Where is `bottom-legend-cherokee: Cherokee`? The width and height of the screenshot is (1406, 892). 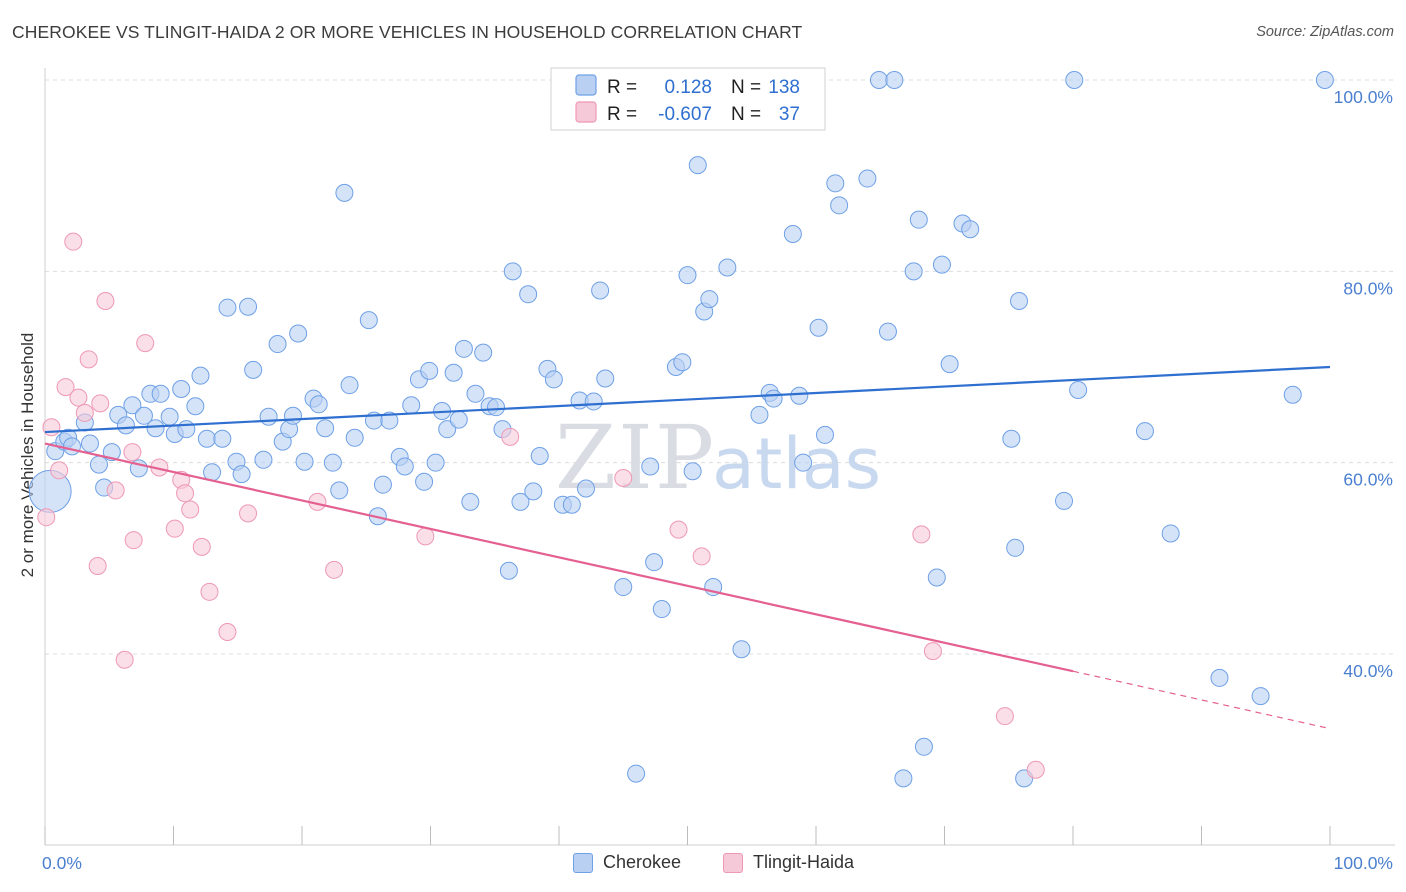
bottom-legend-cherokee: Cherokee is located at coordinates (627, 862).